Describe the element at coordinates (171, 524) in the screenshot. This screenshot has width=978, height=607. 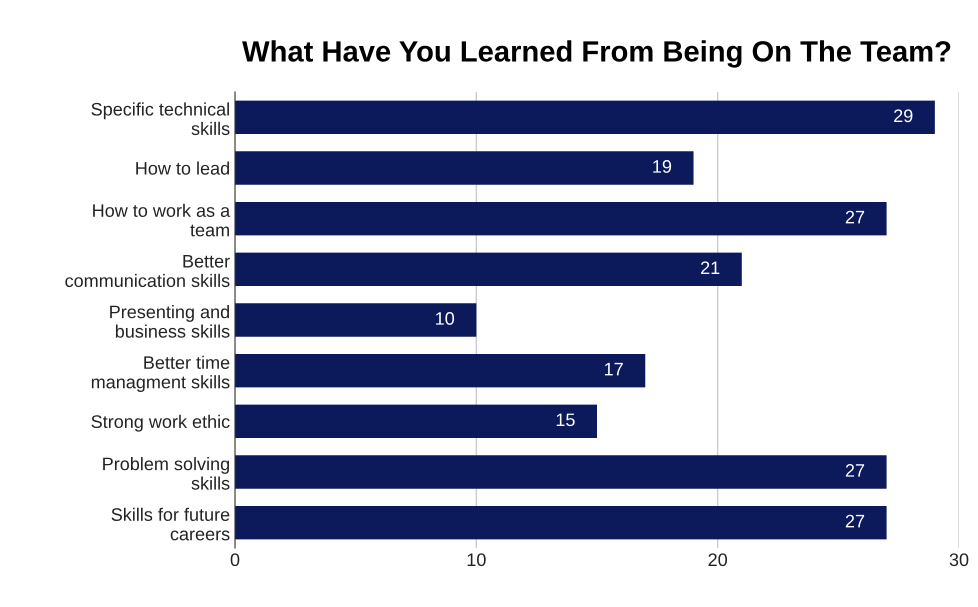
I see `y-tick-label: Skills for future careers` at that location.